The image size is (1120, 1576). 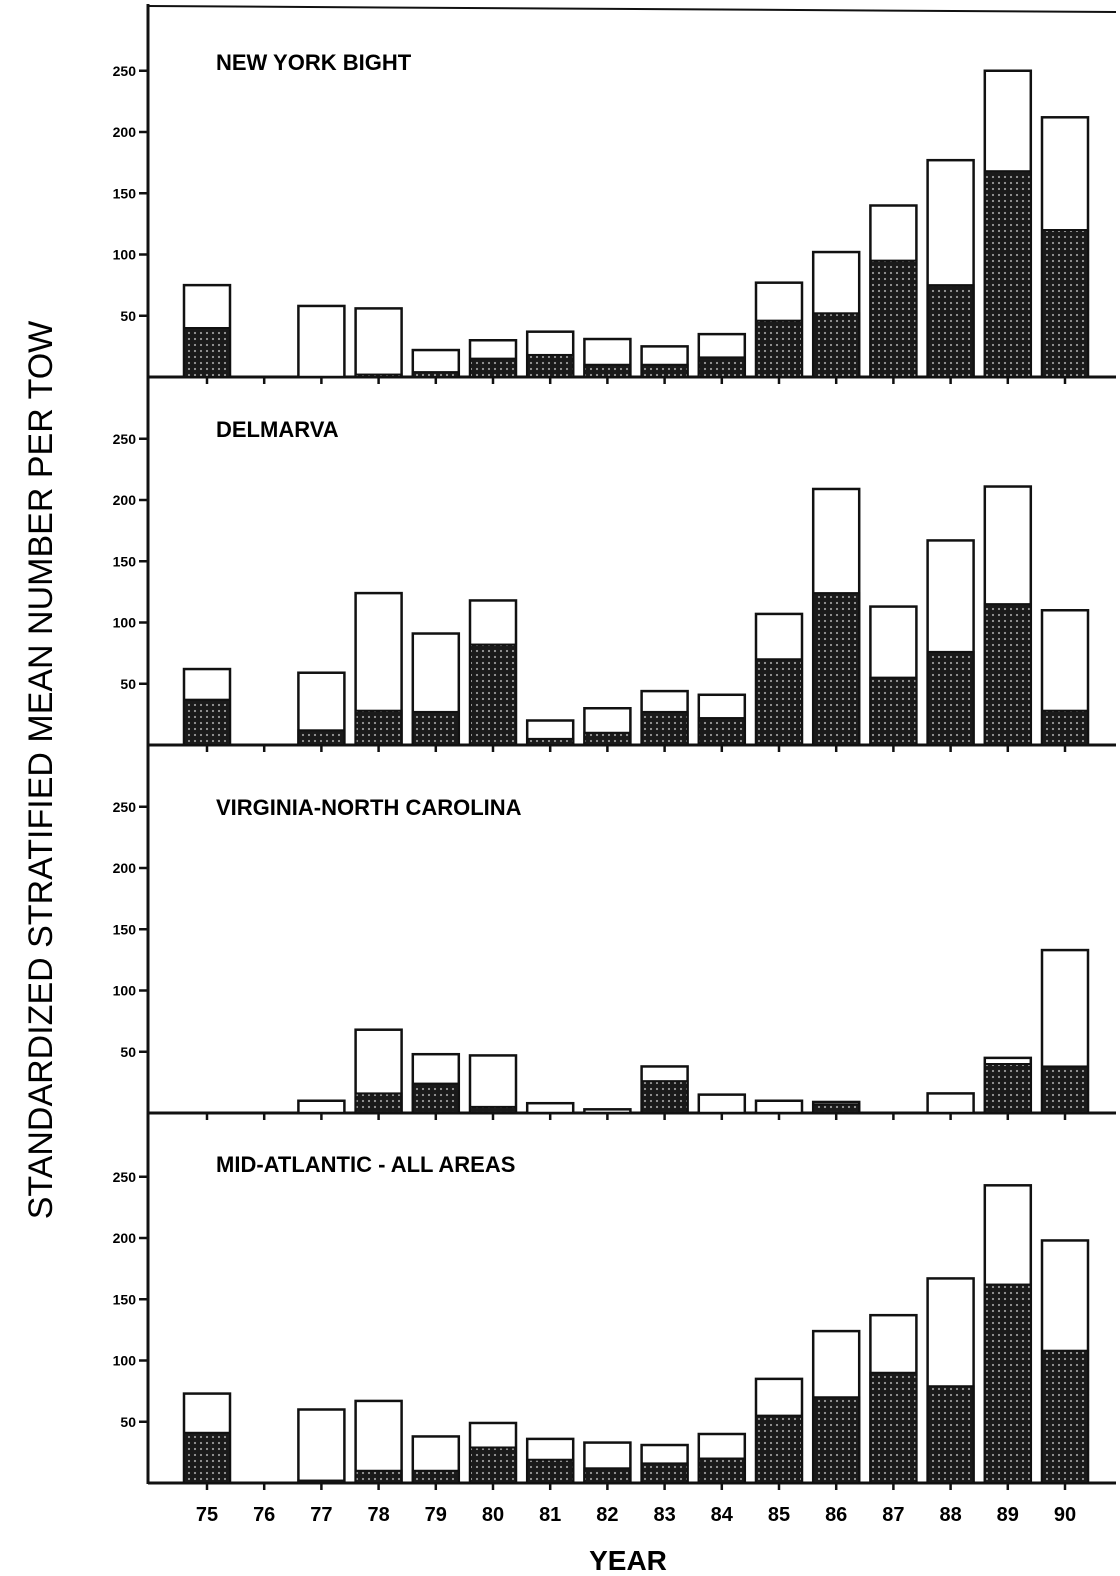 I want to click on y-tick-label-delmarva: 150, so click(x=125, y=561).